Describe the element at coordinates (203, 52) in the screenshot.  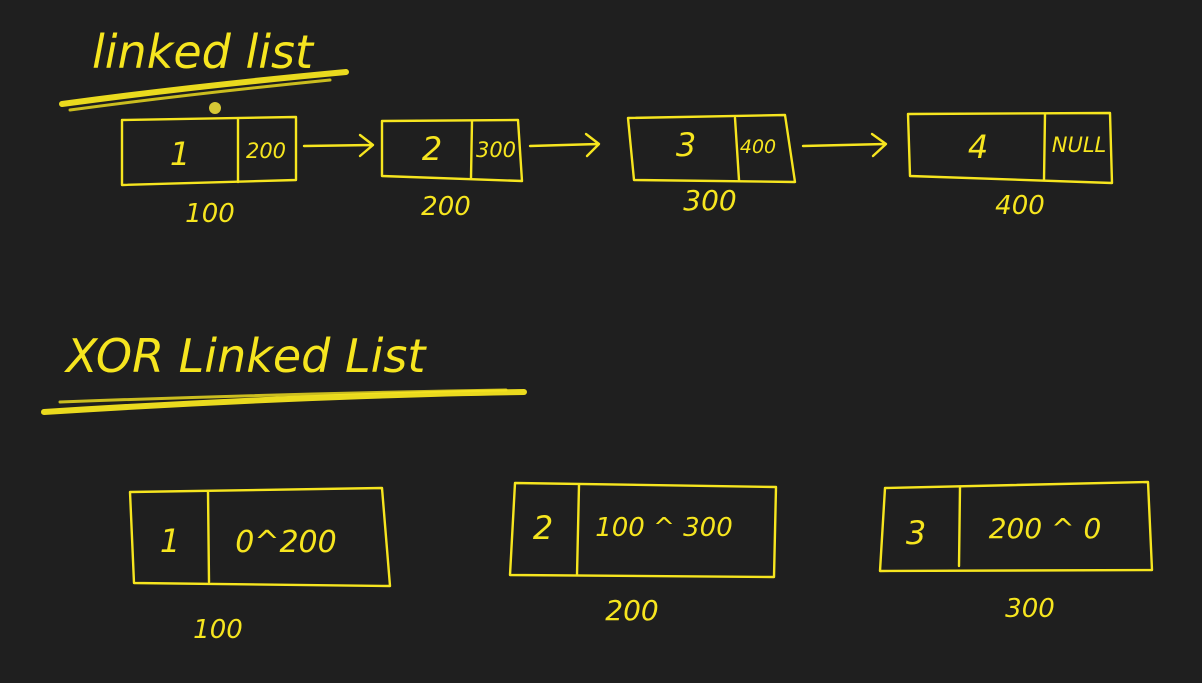
I see `linked-list-title: linked list` at that location.